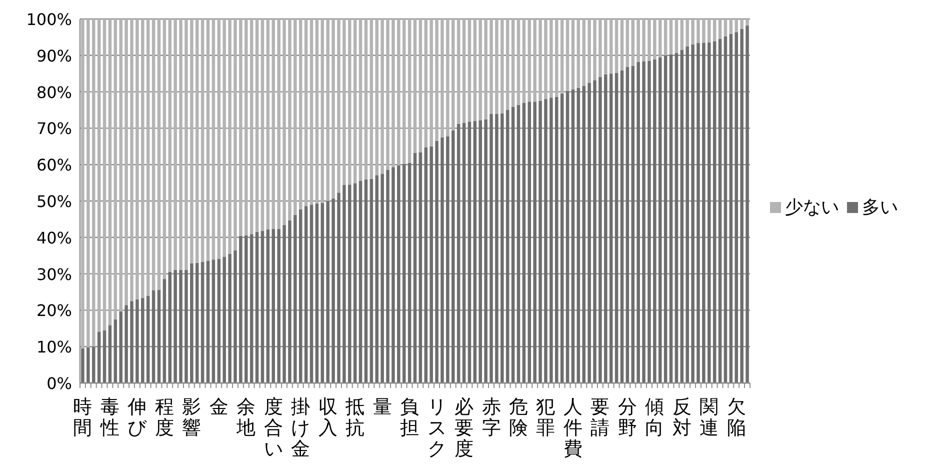 This screenshot has height=467, width=925. I want to click on x-tick-label: リスク, so click(436, 428).